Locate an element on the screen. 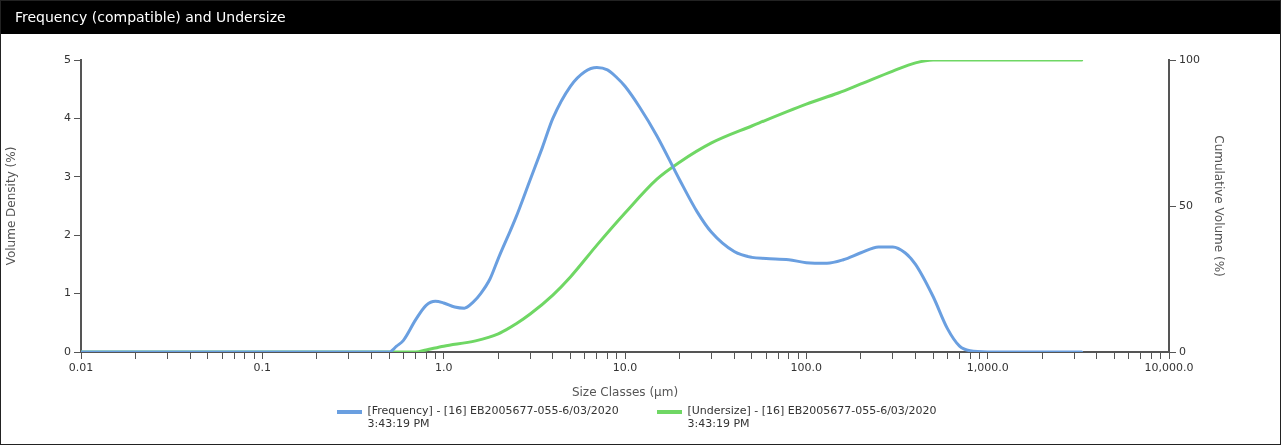 This screenshot has height=445, width=1281. y-axis-title: Volume Density (%) is located at coordinates (11, 206).